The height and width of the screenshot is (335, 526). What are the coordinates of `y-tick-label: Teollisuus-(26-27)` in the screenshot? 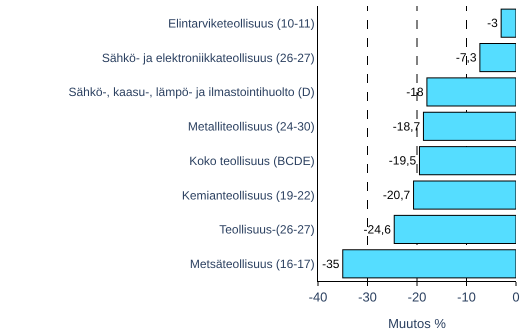 It's located at (267, 229).